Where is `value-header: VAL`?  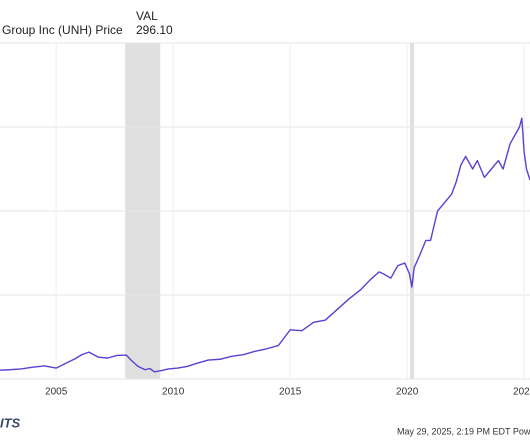 value-header: VAL is located at coordinates (147, 16).